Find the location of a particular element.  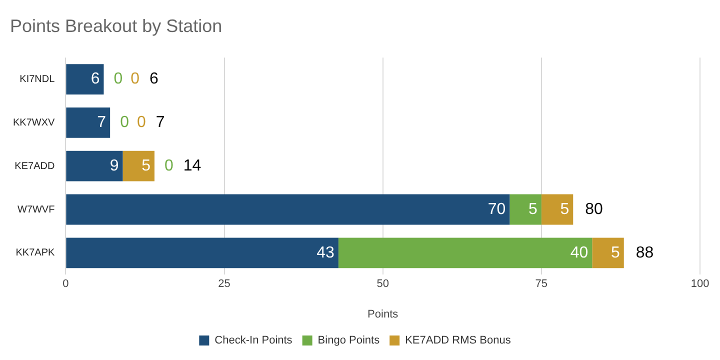

y-tick-label: KI7NDL is located at coordinates (38, 80).